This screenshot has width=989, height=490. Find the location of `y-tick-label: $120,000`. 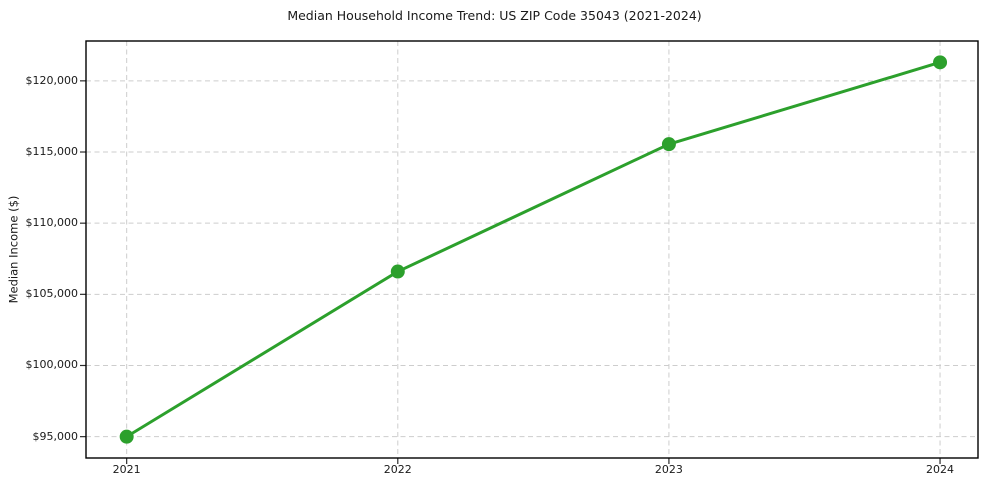

y-tick-label: $120,000 is located at coordinates (52, 80).